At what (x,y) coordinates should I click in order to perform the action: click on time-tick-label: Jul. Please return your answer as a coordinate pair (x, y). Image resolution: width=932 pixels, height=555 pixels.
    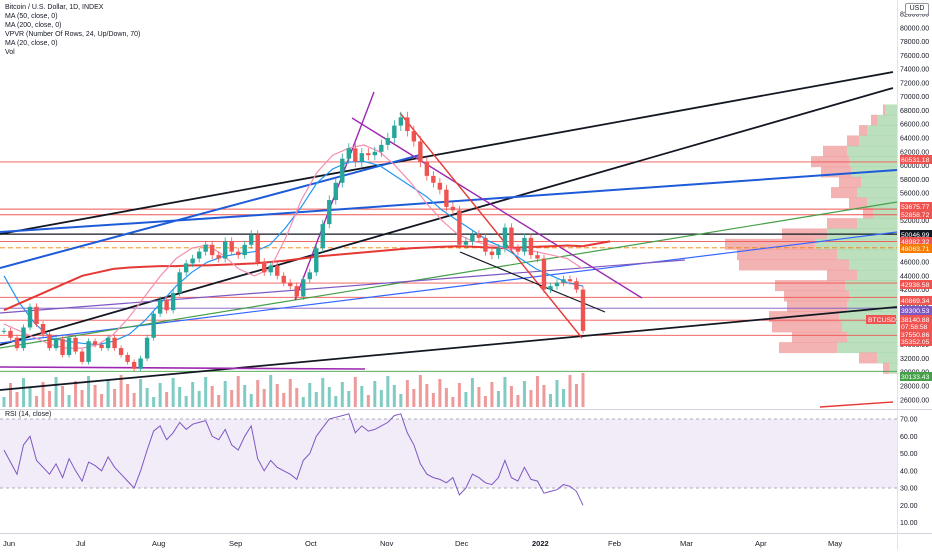
    Looking at the image, I should click on (81, 543).